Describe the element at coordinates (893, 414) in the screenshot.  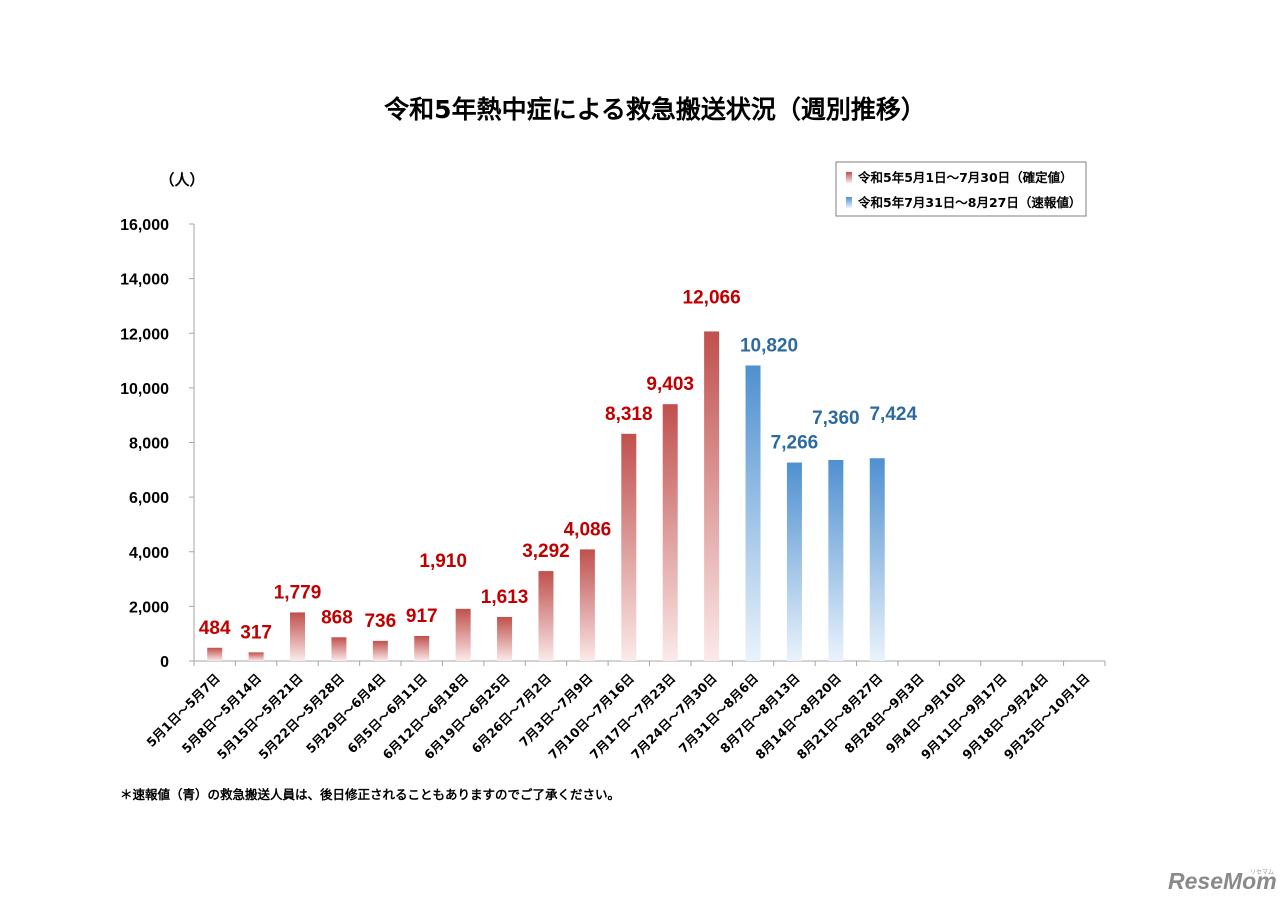
I see `data-label: 7,424` at that location.